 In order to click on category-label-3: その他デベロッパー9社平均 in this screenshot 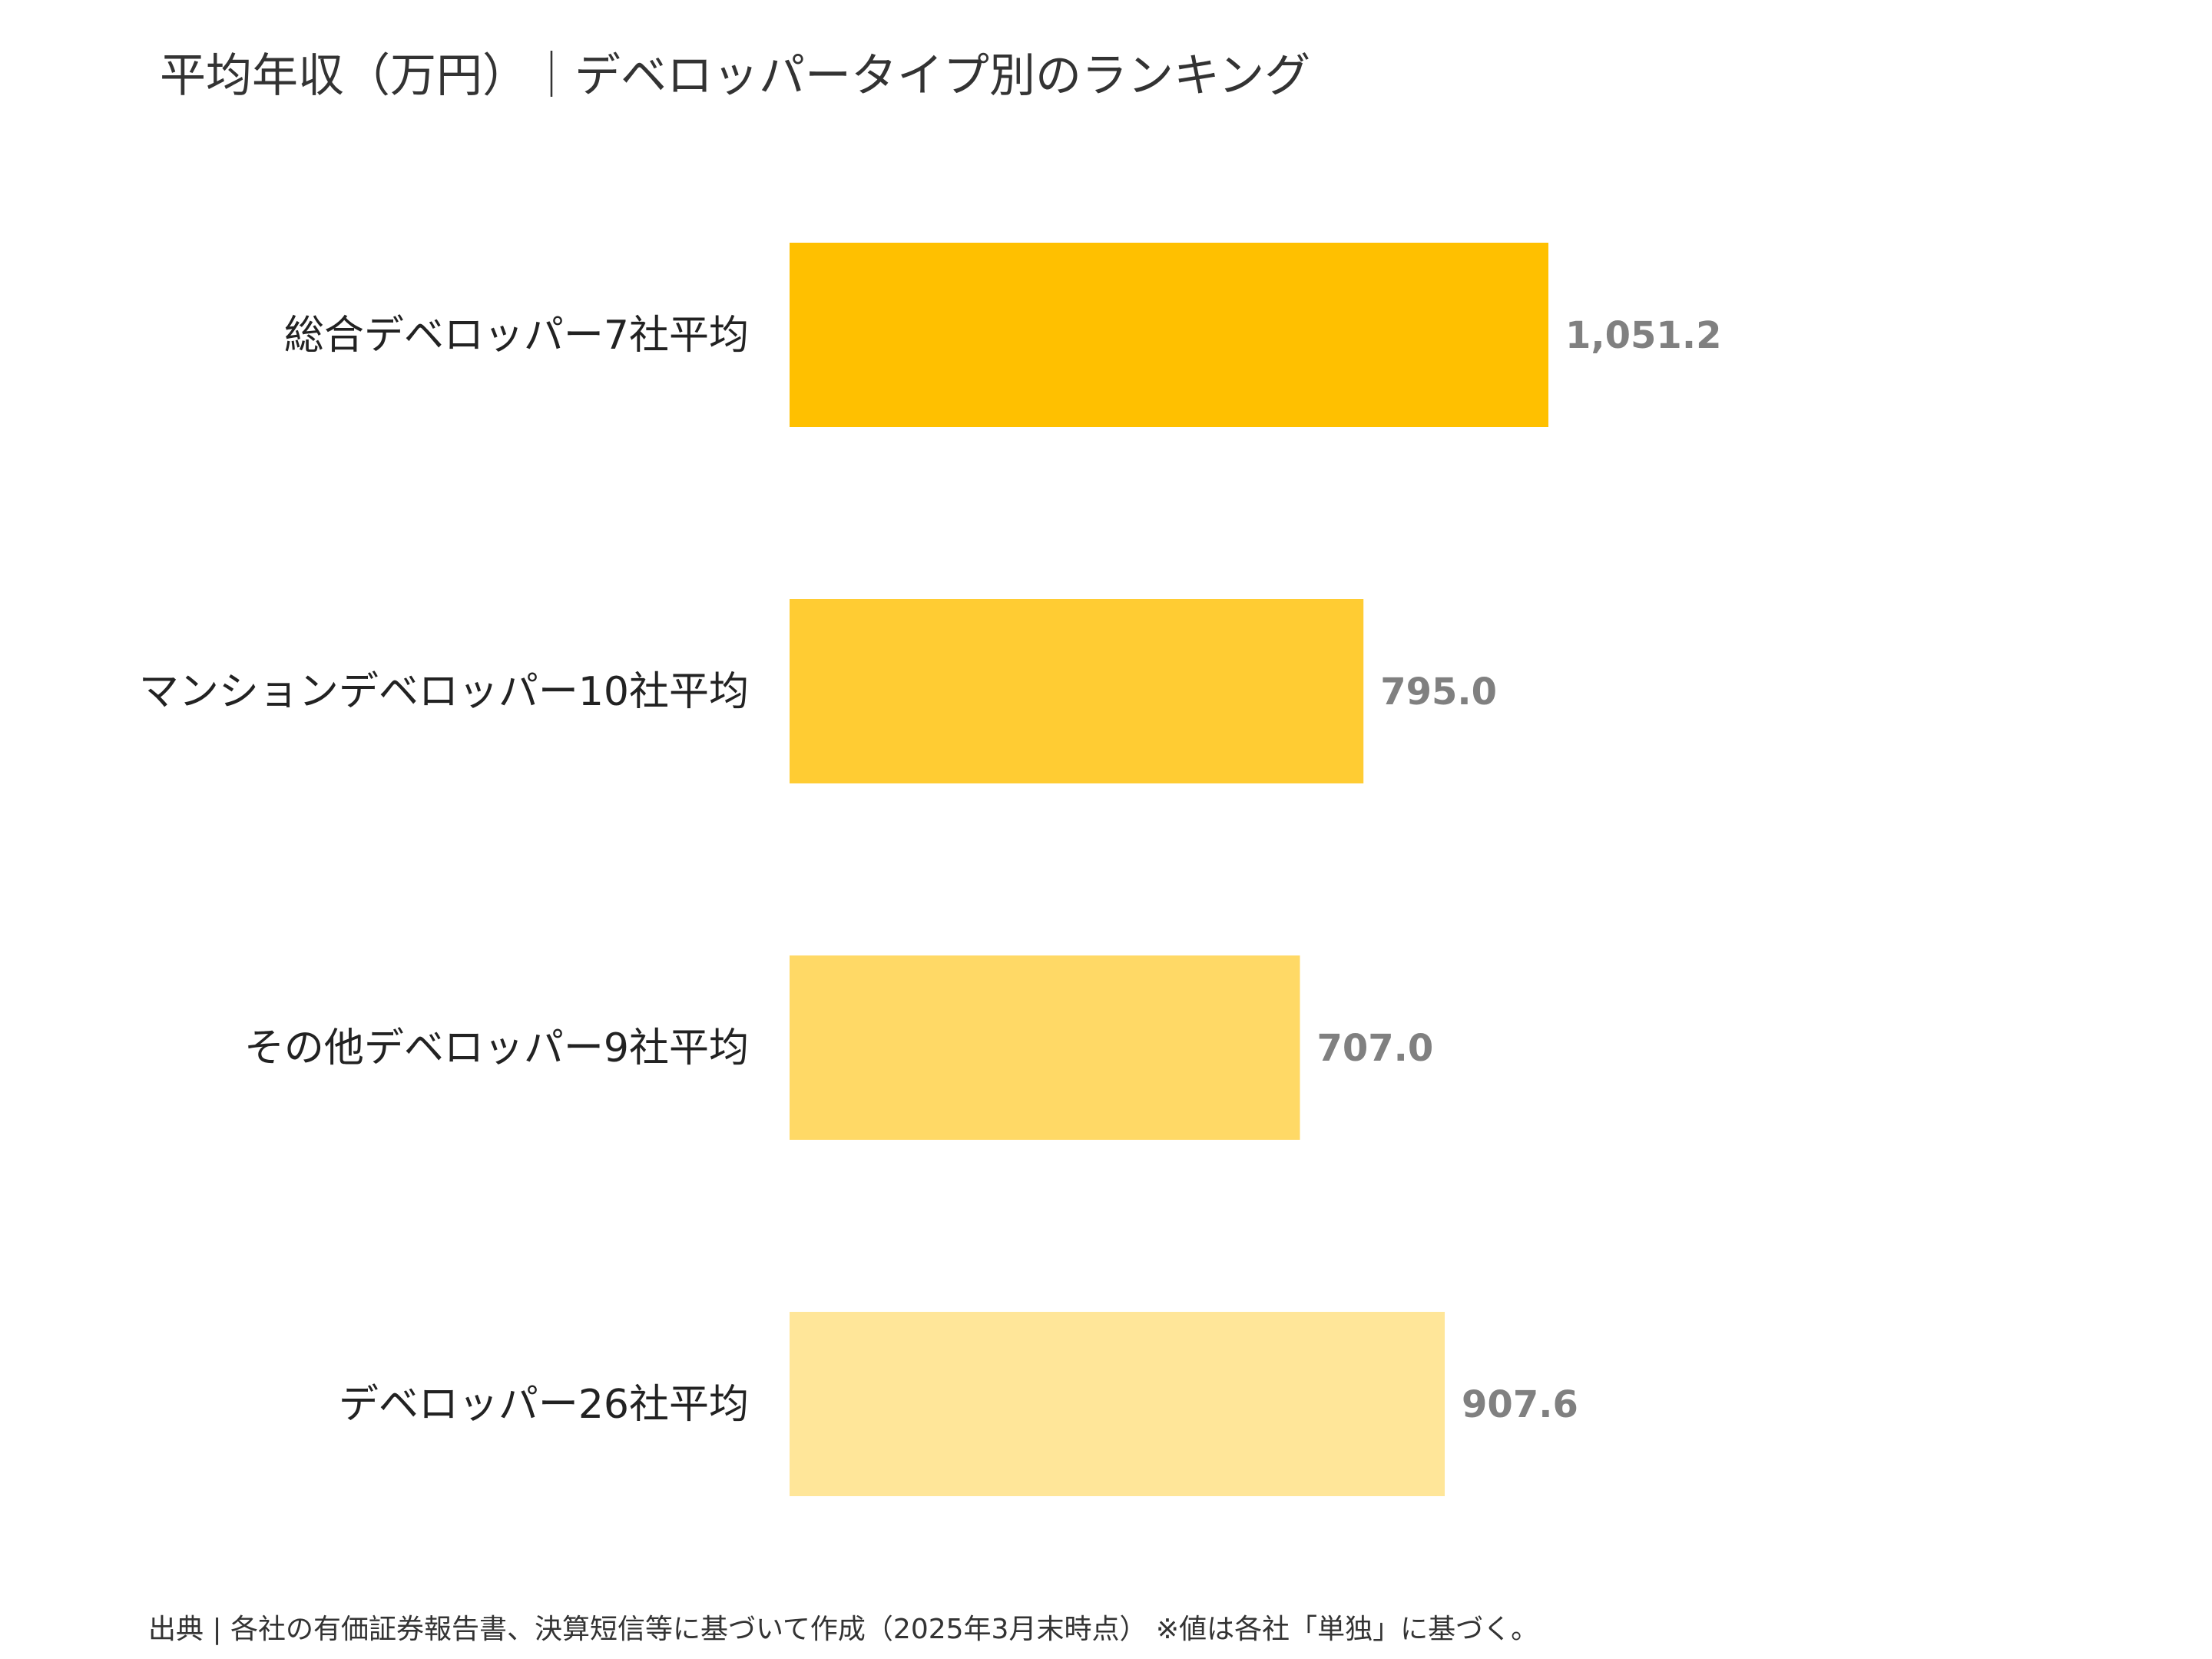, I will do `click(497, 1048)`.